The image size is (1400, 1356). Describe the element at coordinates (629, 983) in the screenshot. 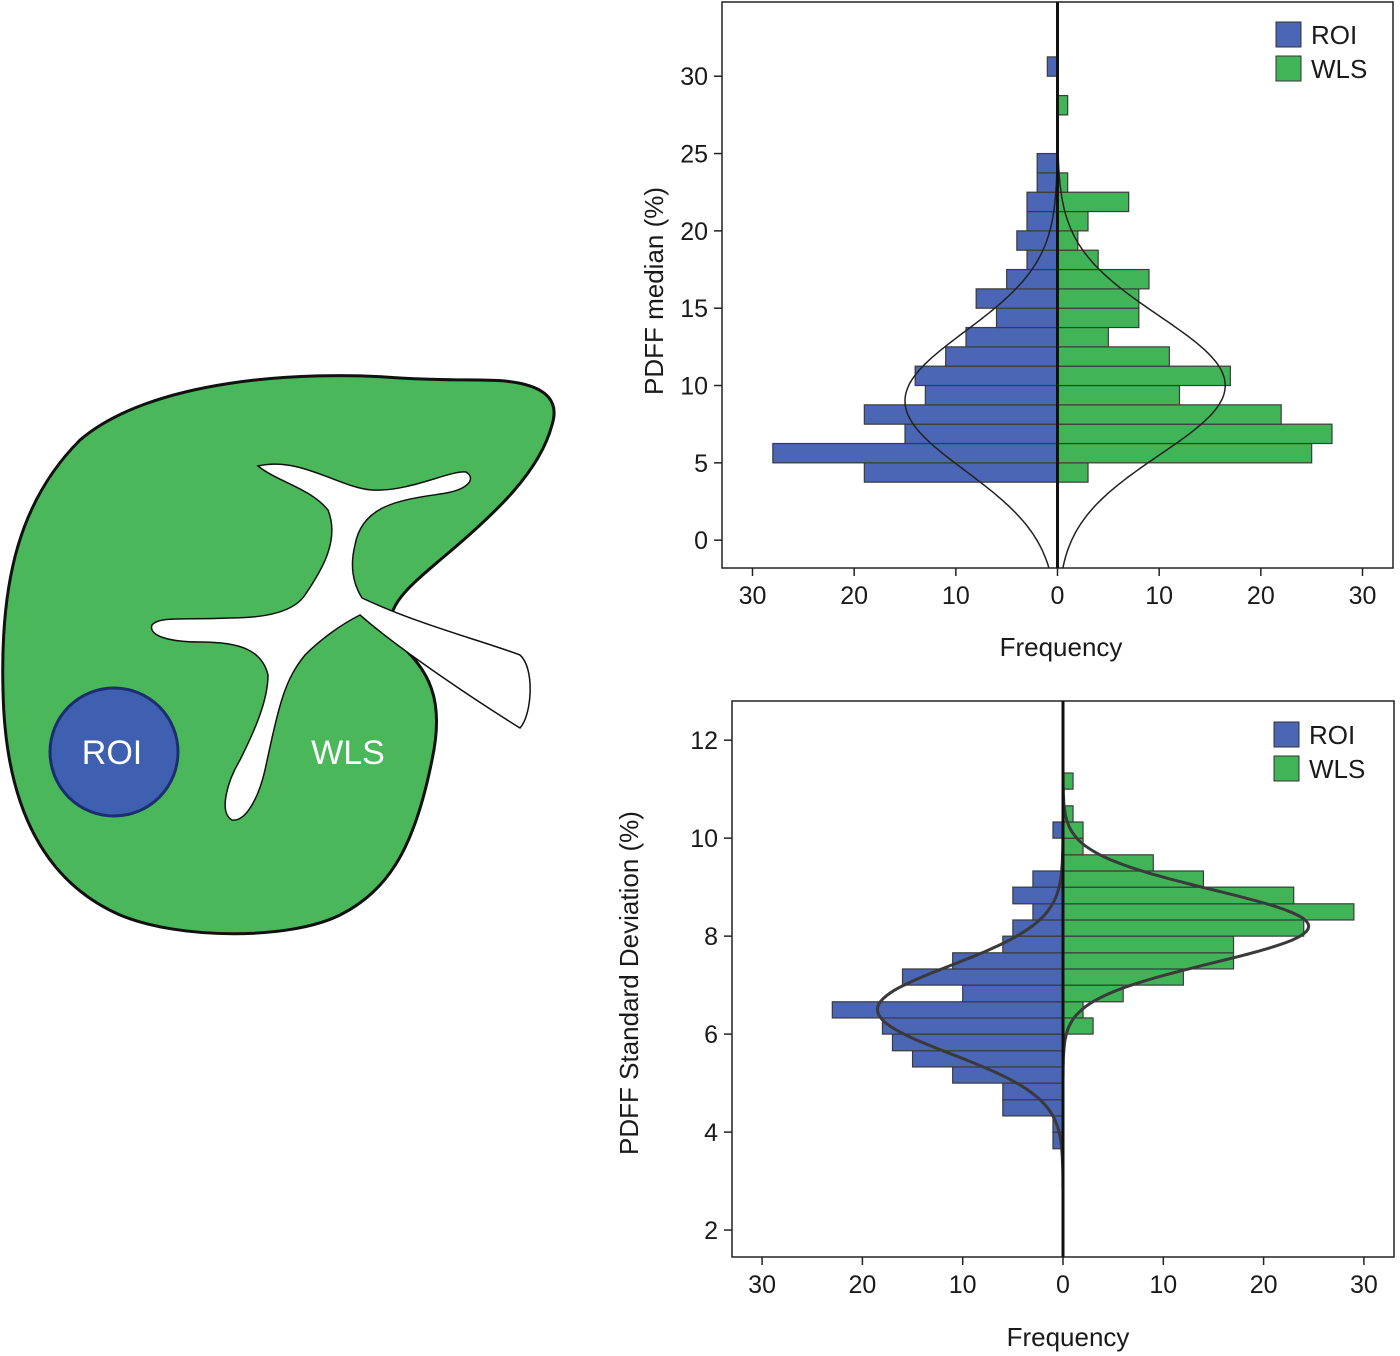

I see `y-axis-title: PDFF Standard Deviation (%)` at that location.